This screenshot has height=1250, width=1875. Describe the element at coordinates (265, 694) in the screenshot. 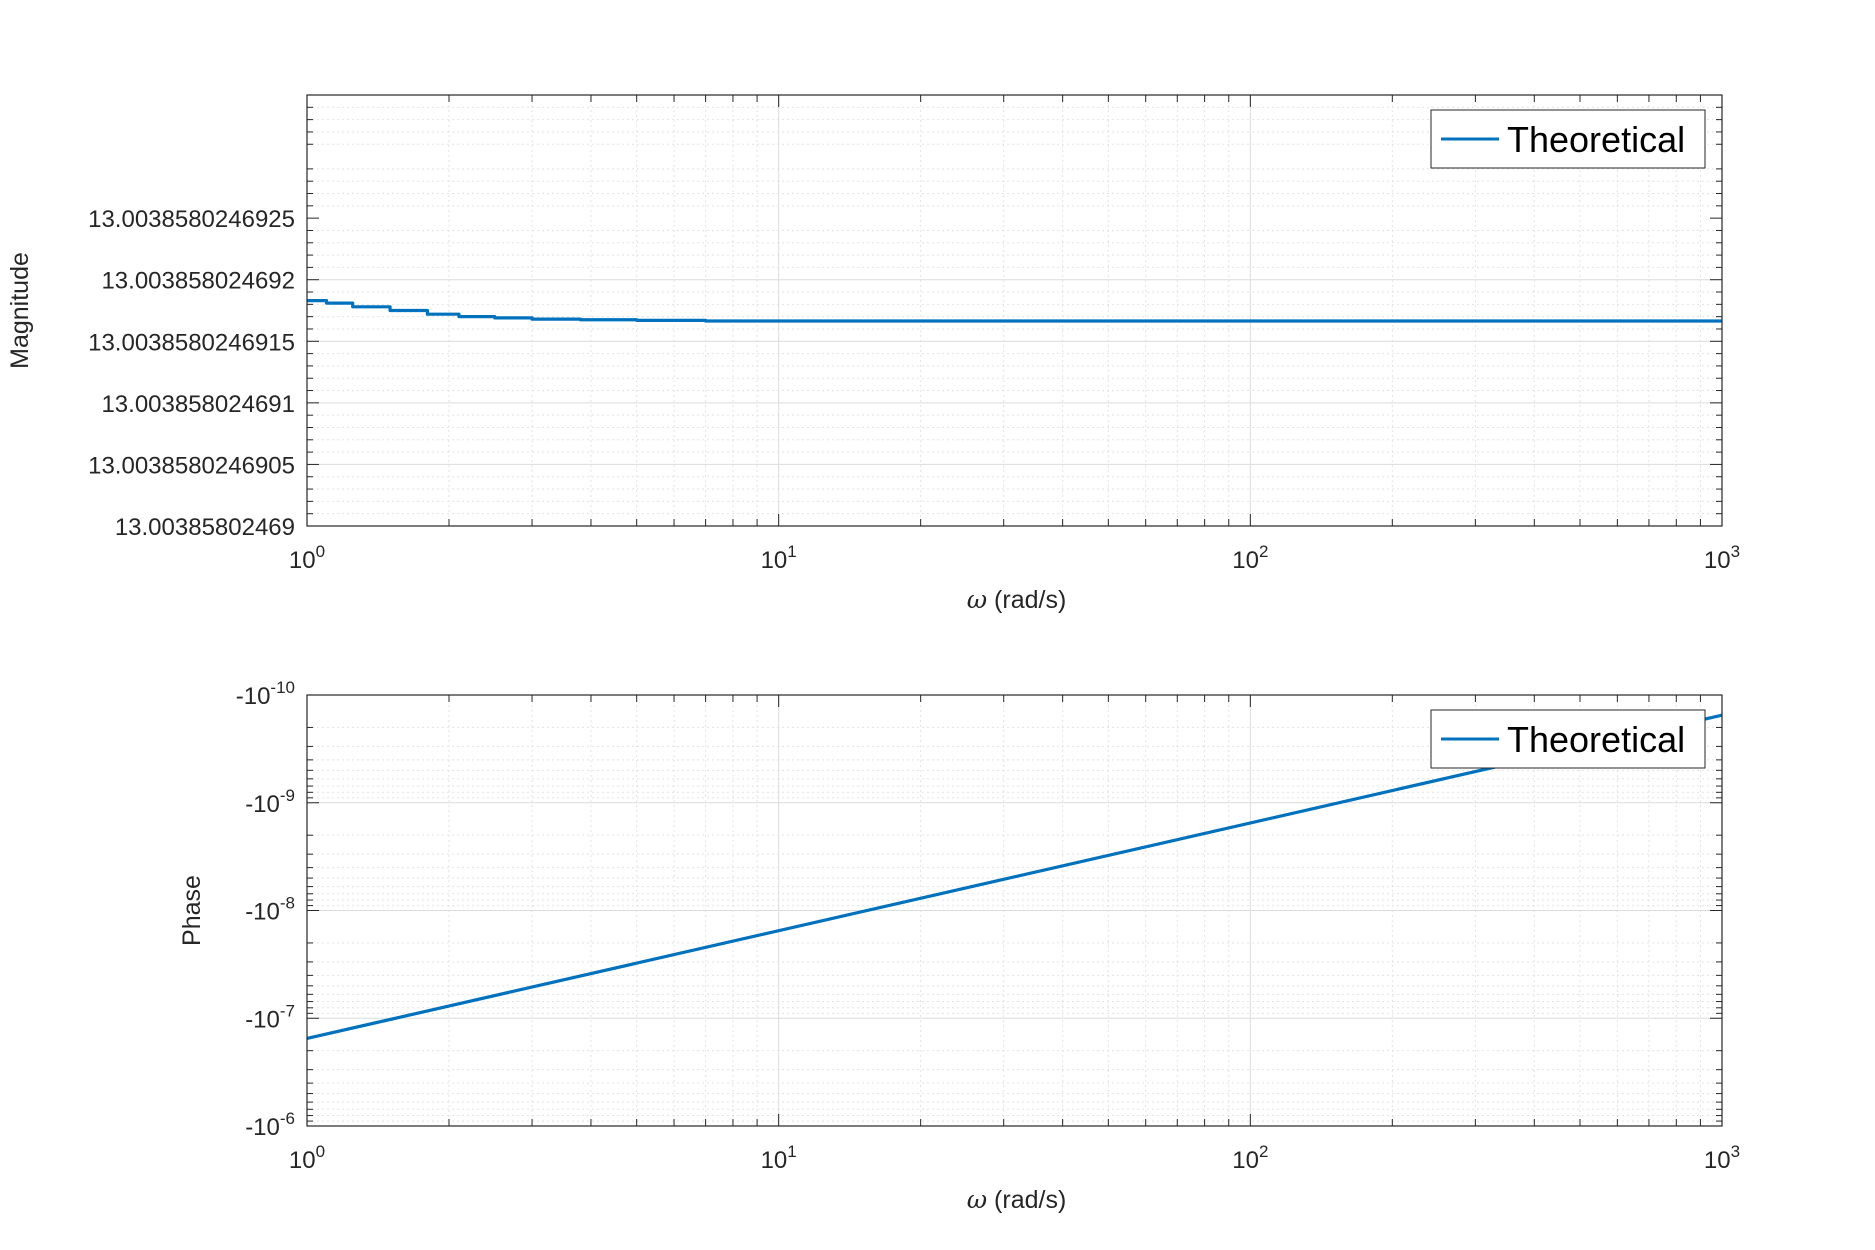

I see `y-tick-label: -10-10` at that location.